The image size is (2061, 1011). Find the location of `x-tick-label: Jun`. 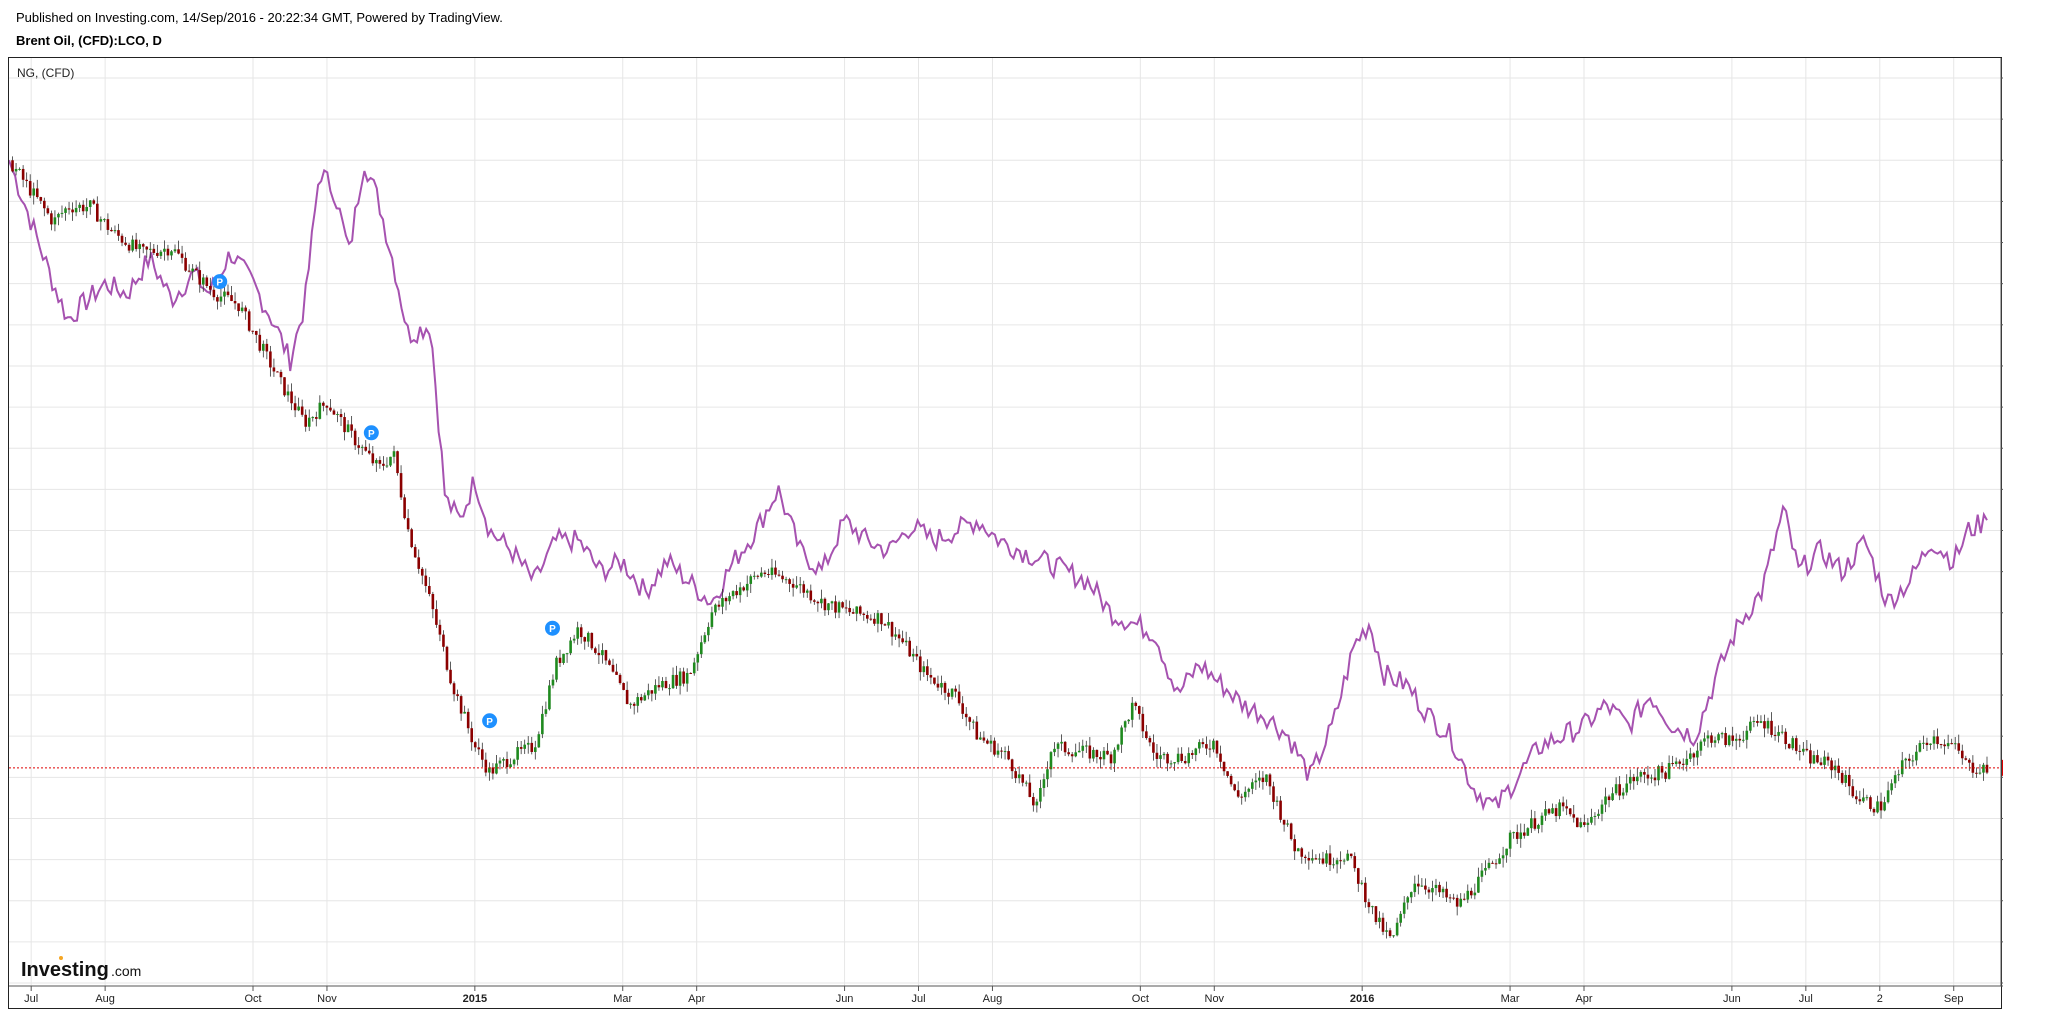

x-tick-label: Jun is located at coordinates (845, 999).